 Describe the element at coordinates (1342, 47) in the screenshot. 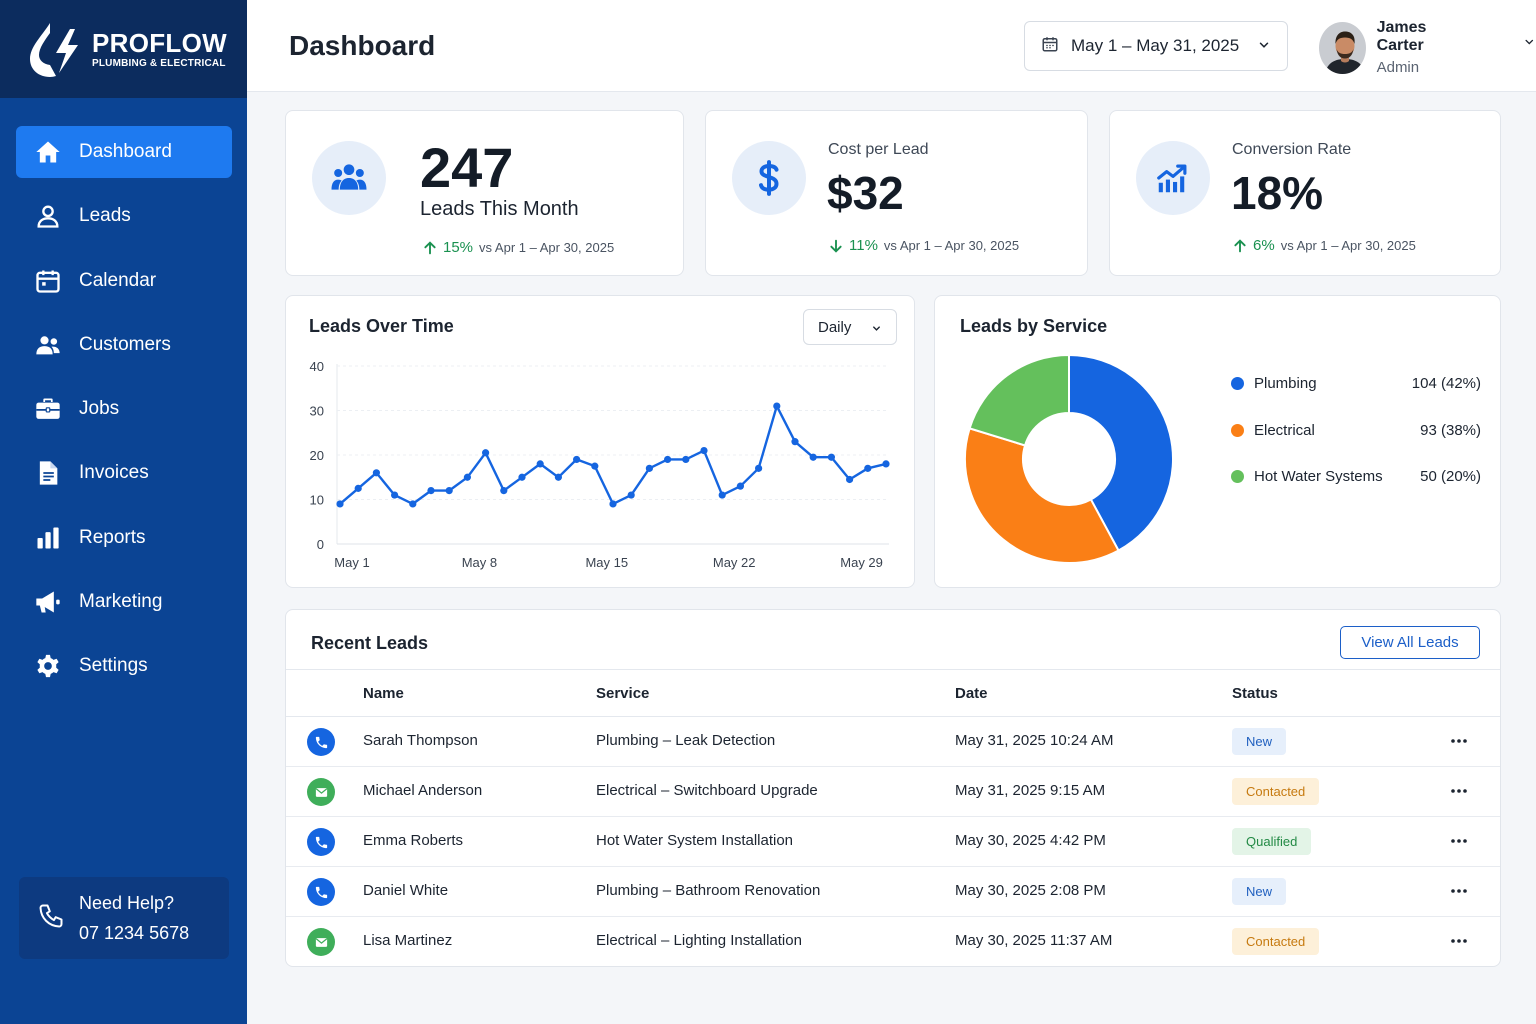

I see `avatar` at that location.